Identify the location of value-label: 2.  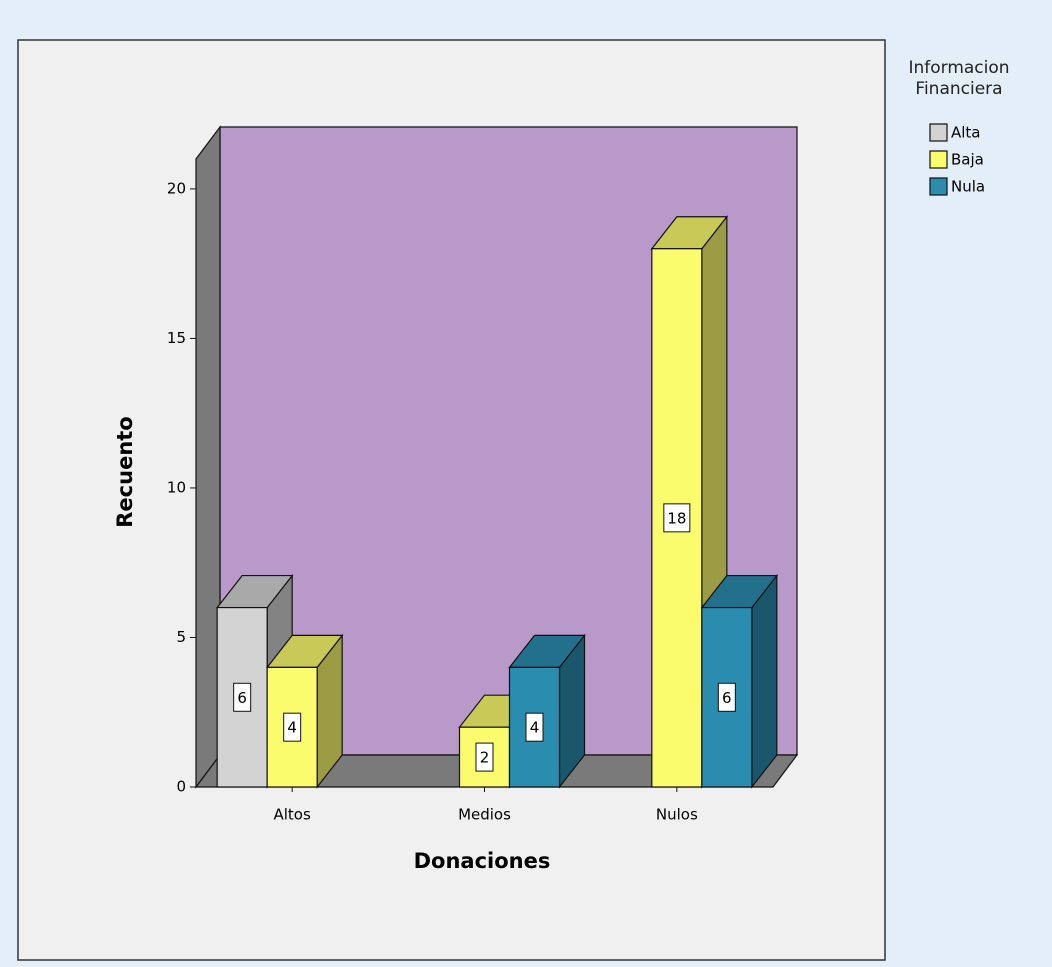
(485, 758).